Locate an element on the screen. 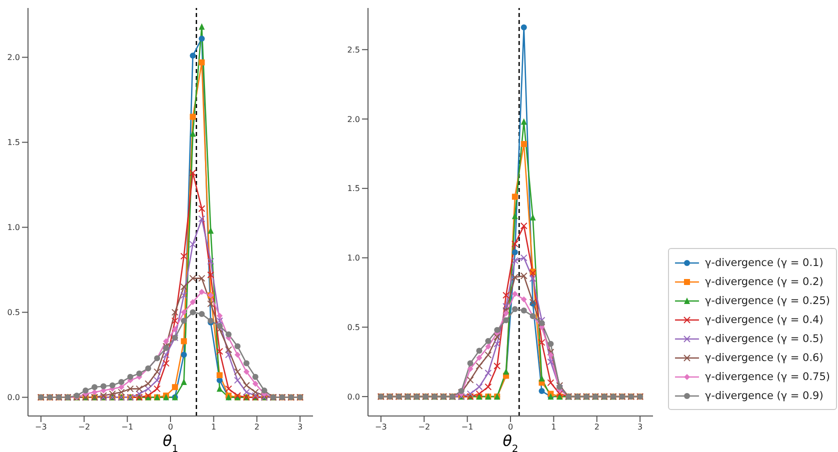 The width and height of the screenshot is (838, 452). legend-label: γ-divergence (γ = 0.6) is located at coordinates (764, 358).